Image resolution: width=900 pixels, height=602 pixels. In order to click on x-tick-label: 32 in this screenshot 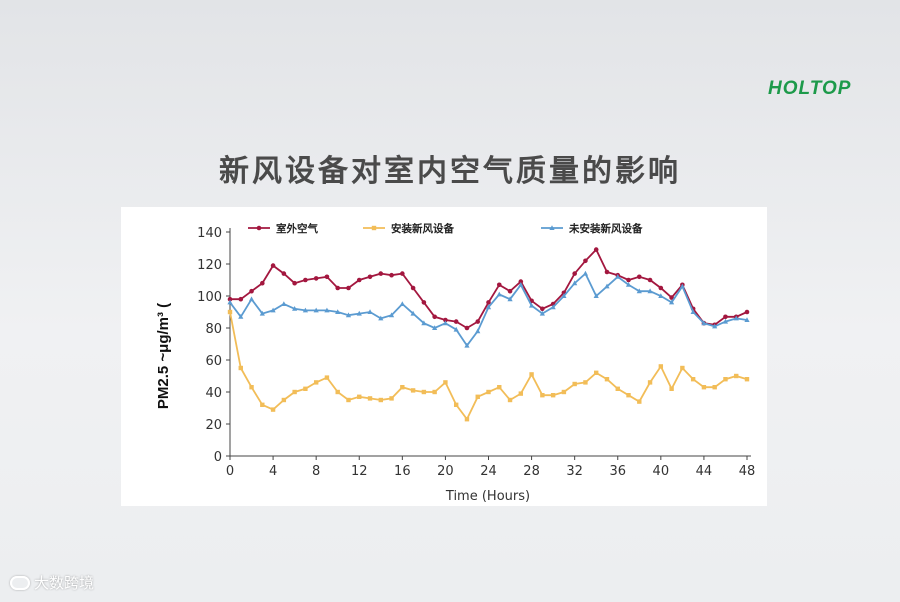, I will do `click(574, 471)`.